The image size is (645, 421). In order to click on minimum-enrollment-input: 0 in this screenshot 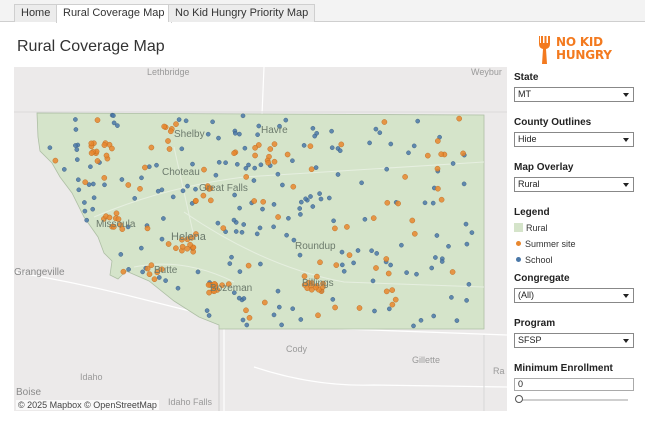, I will do `click(574, 384)`.